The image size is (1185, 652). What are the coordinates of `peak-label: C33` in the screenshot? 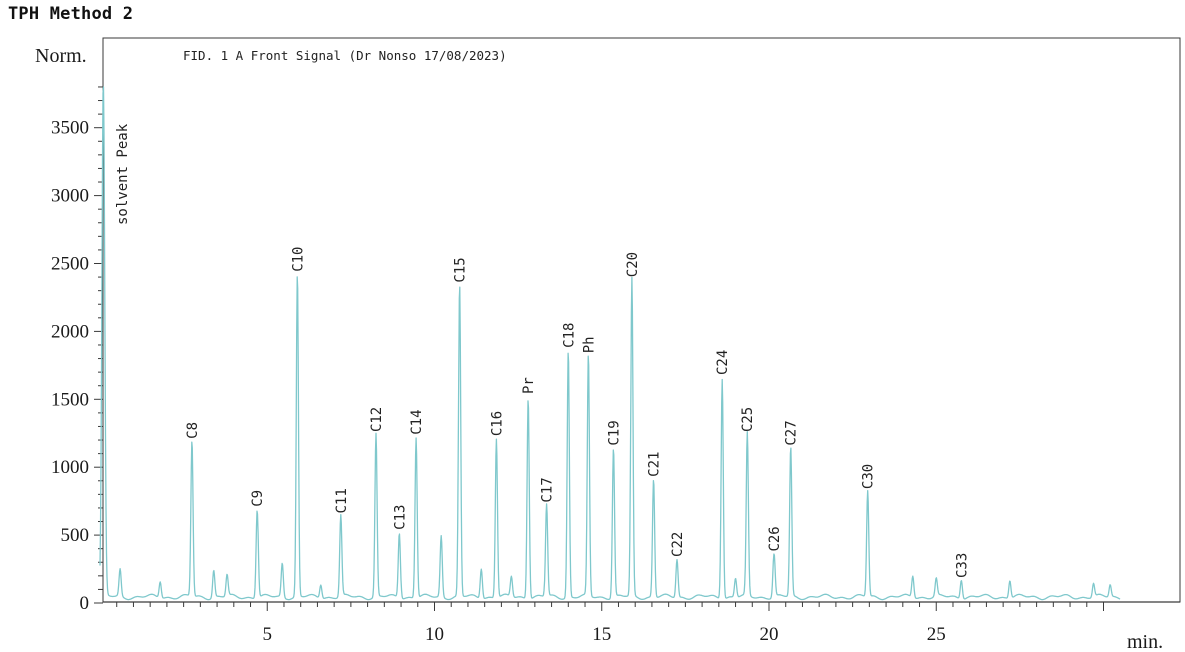 It's located at (962, 565).